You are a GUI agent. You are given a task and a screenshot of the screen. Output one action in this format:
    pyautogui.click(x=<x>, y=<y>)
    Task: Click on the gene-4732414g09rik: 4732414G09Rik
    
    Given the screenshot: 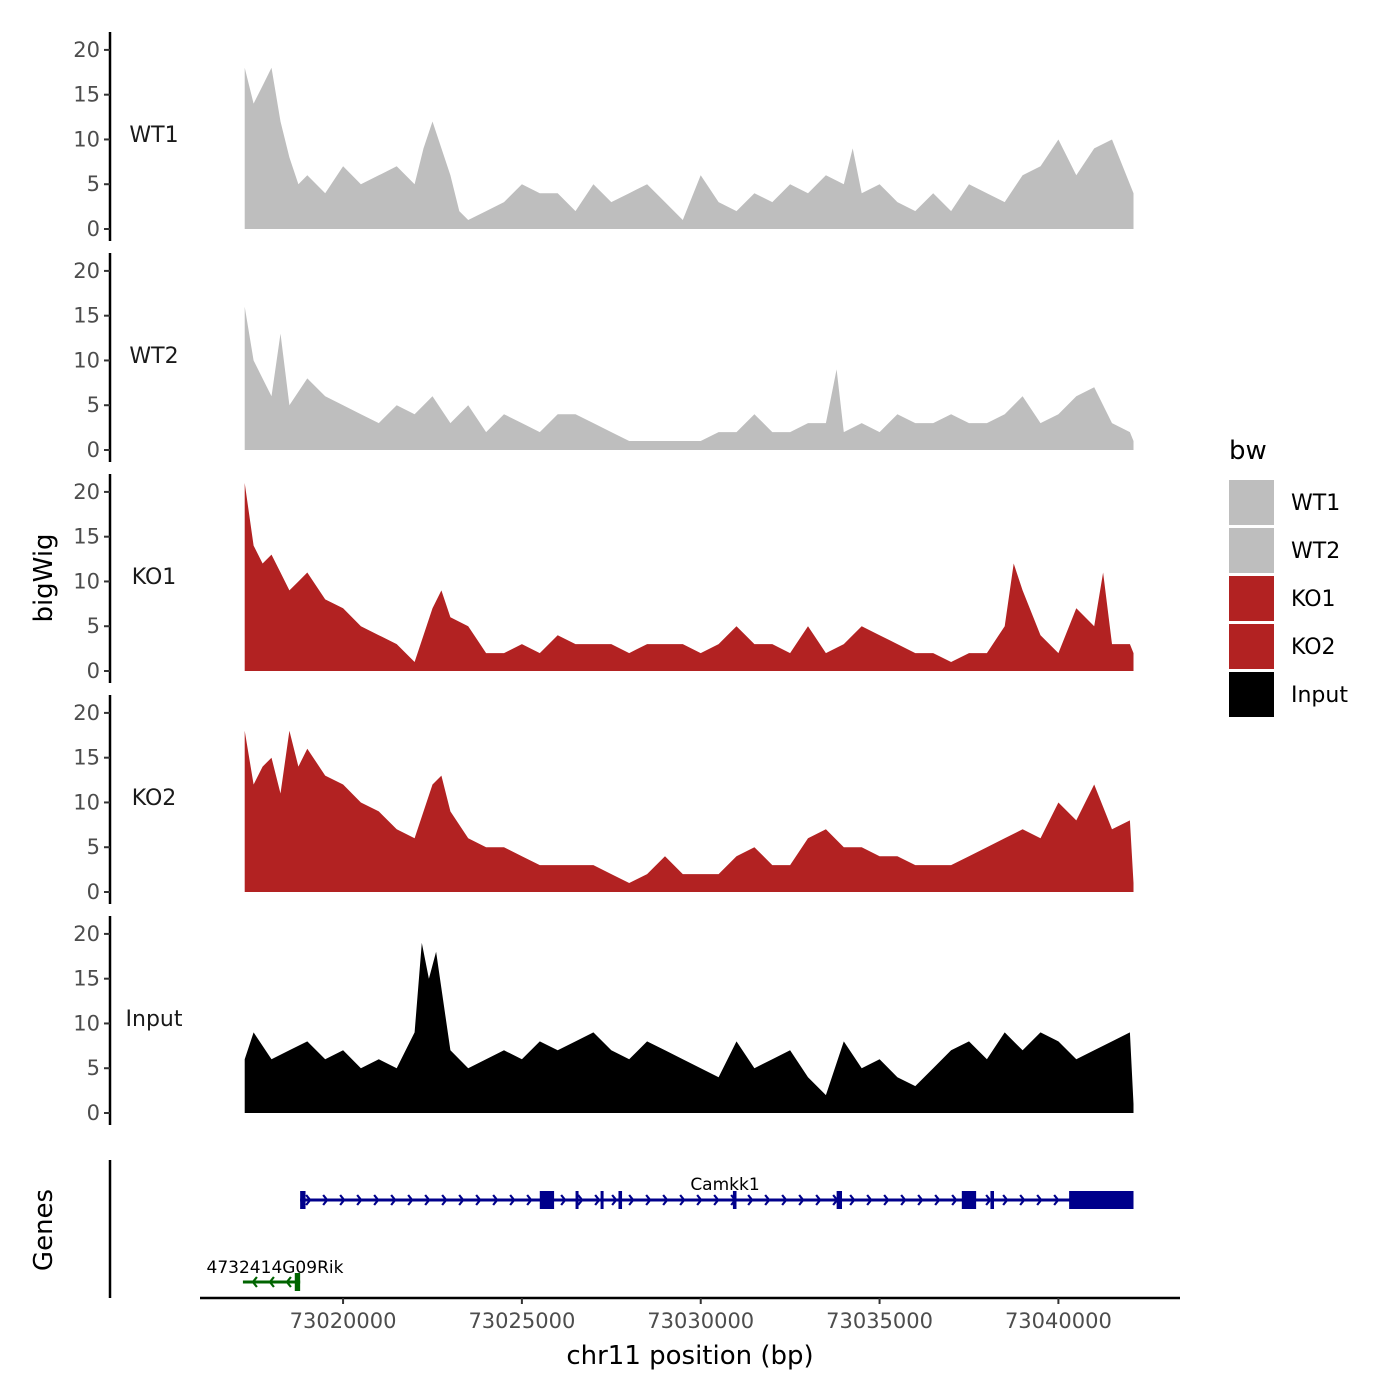 What is the action you would take?
    pyautogui.click(x=275, y=1274)
    